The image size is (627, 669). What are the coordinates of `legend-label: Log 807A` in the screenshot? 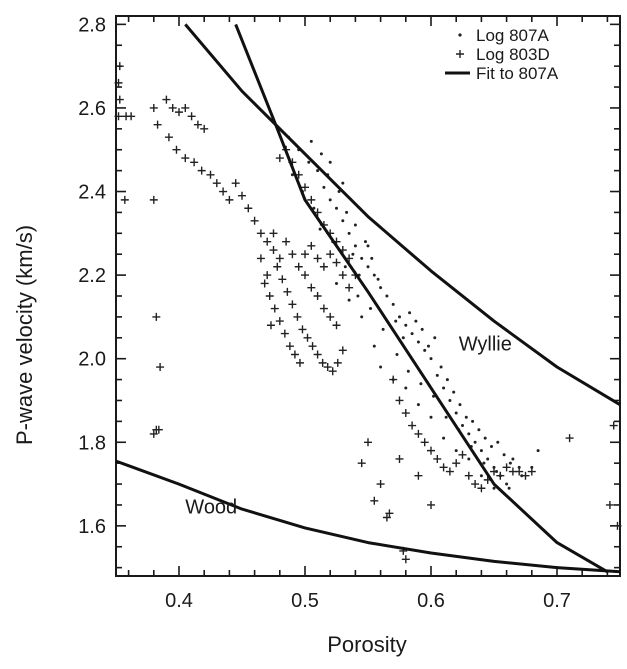 It's located at (512, 35).